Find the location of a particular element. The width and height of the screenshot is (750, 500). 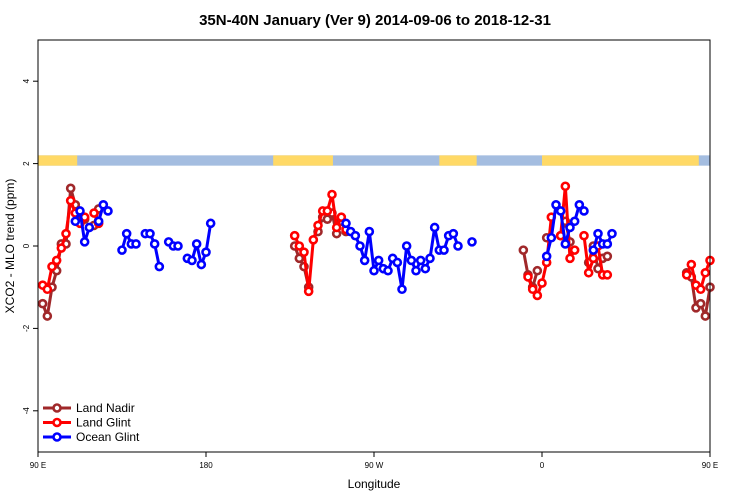

legend-item: Land Nadir is located at coordinates (89, 408).